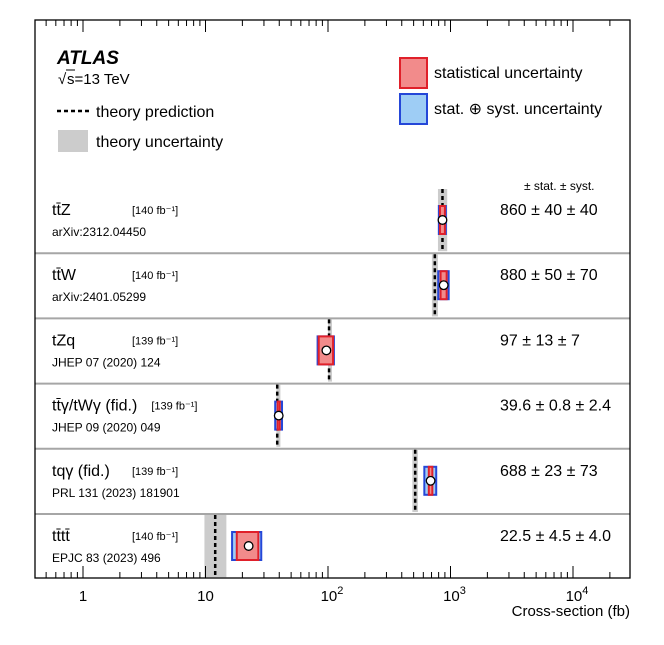 The image size is (664, 645). What do you see at coordinates (64, 275) in the screenshot?
I see `process-label: tt̄W` at bounding box center [64, 275].